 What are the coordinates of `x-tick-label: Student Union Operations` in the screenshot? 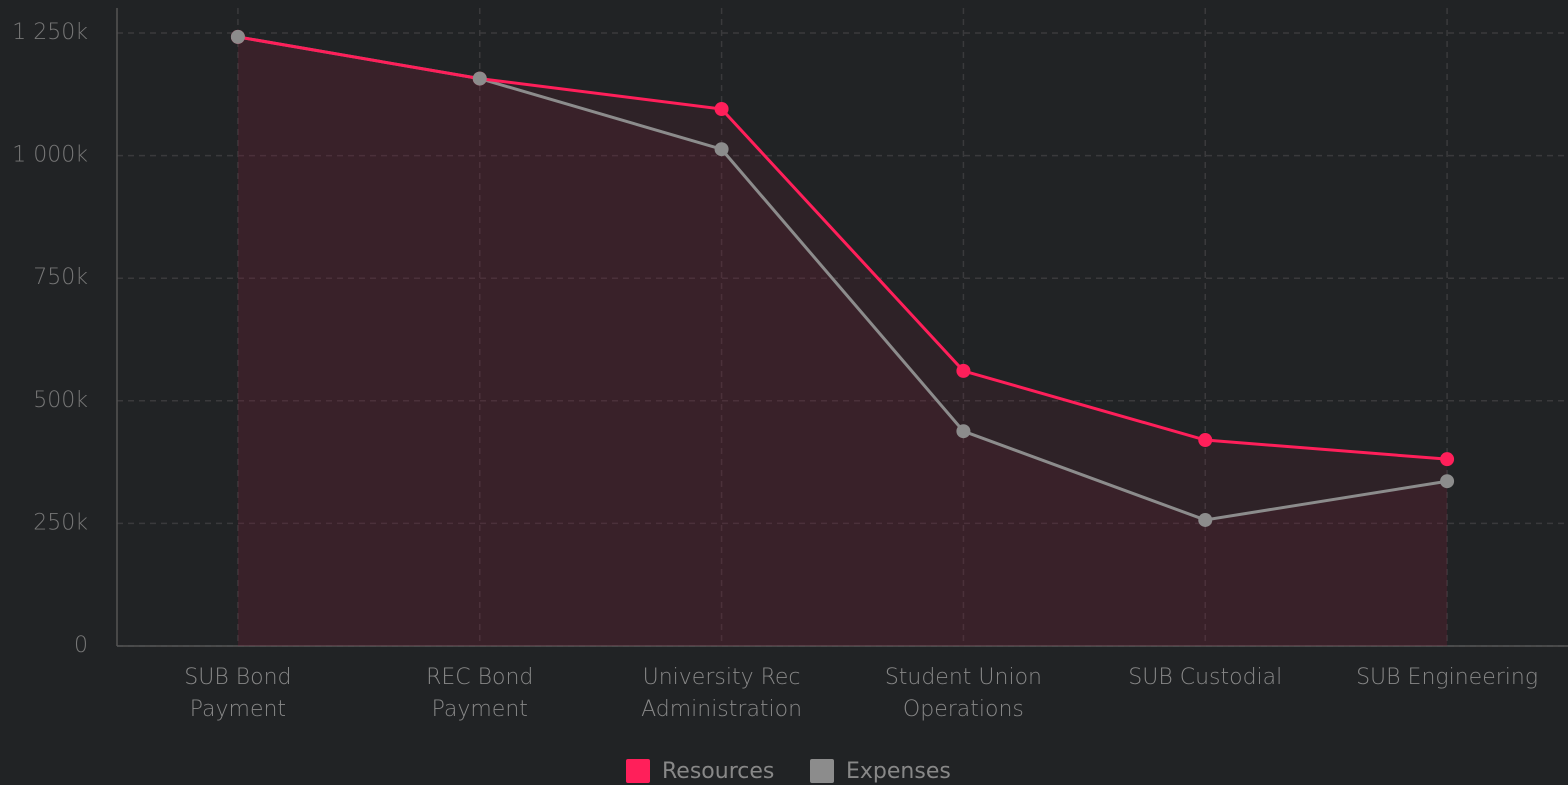 It's located at (963, 693).